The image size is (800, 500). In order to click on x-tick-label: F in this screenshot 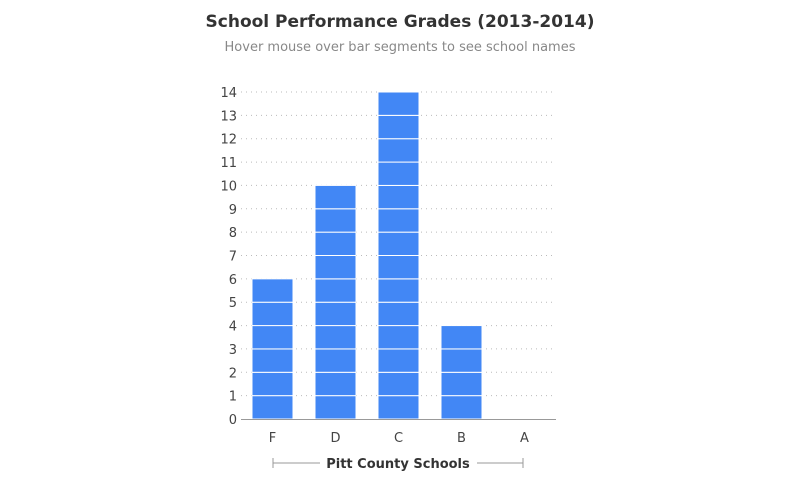, I will do `click(272, 438)`.